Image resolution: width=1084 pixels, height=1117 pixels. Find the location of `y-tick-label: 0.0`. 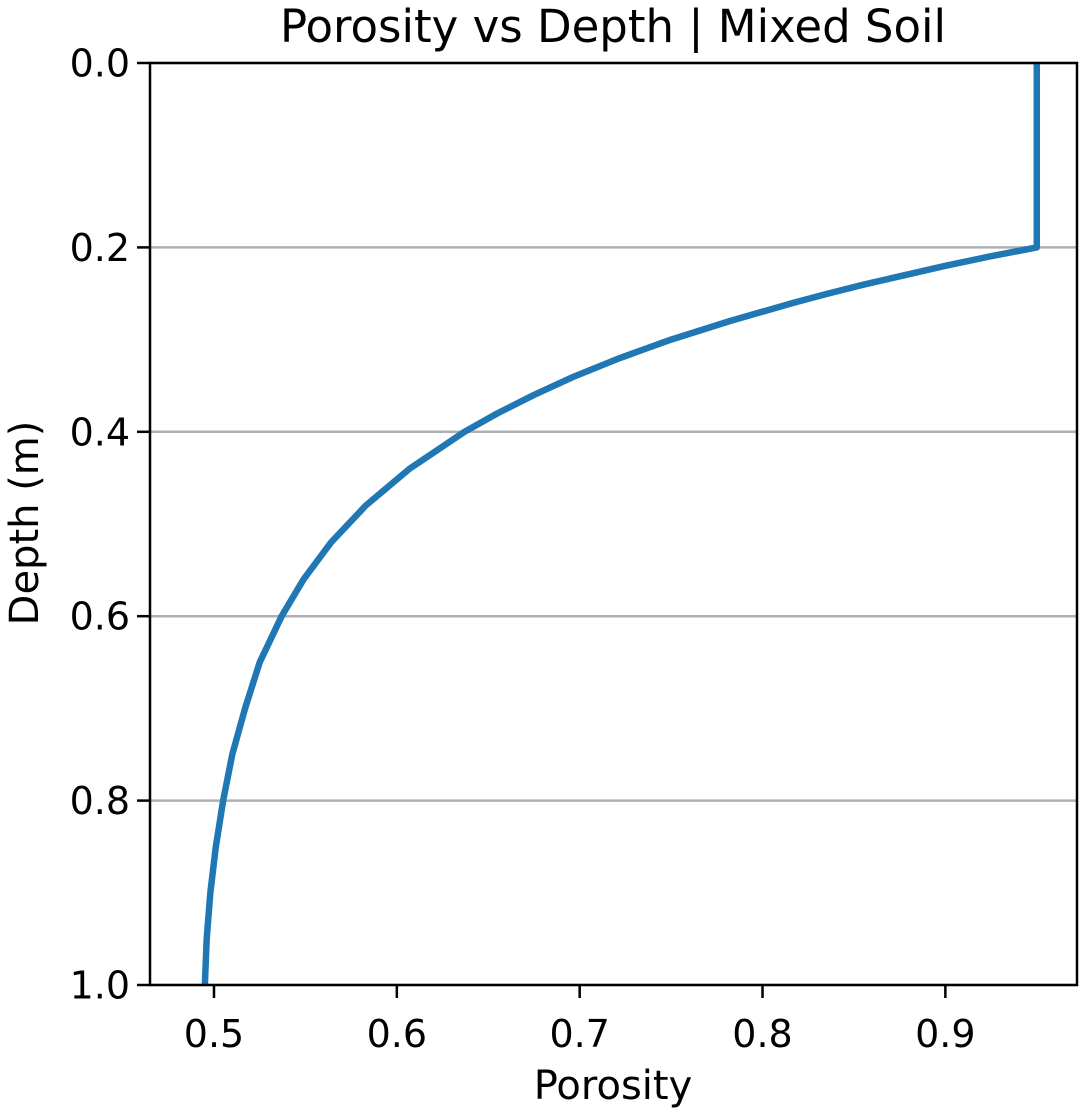

y-tick-label: 0.0 is located at coordinates (100, 64).